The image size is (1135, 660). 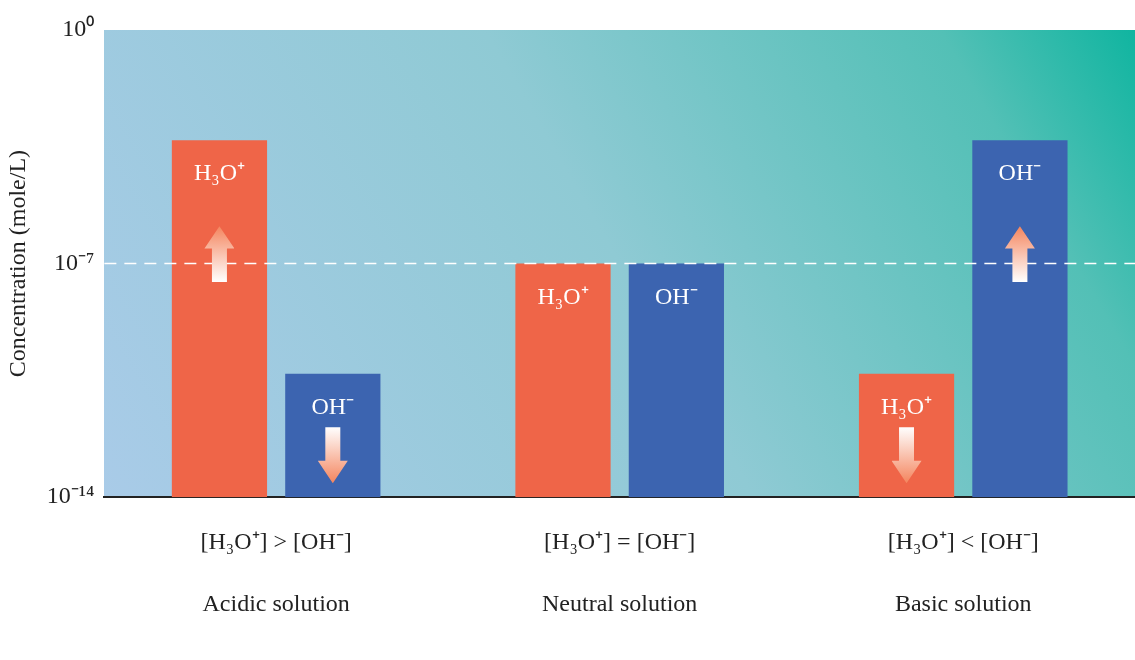 What do you see at coordinates (219, 172) in the screenshot?
I see `series-label: H₃O⁺` at bounding box center [219, 172].